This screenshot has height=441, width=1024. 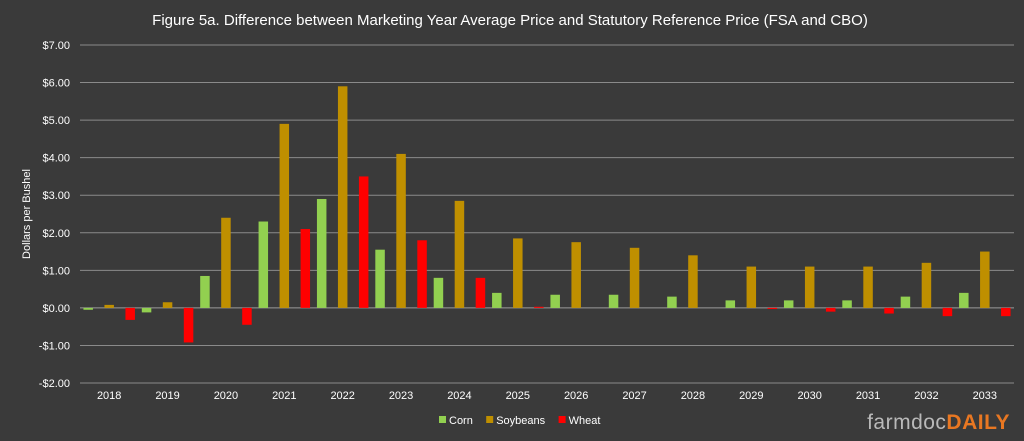 What do you see at coordinates (809, 396) in the screenshot?
I see `x-tick-label: 2030` at bounding box center [809, 396].